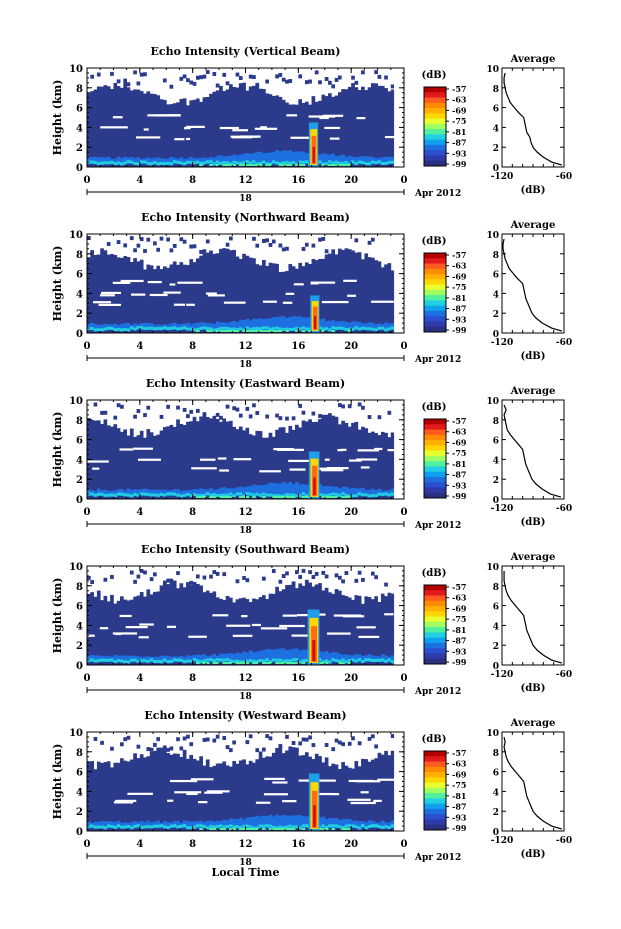  I want to click on panel-title: Echo Intensity (Southward Beam), so click(245, 549).